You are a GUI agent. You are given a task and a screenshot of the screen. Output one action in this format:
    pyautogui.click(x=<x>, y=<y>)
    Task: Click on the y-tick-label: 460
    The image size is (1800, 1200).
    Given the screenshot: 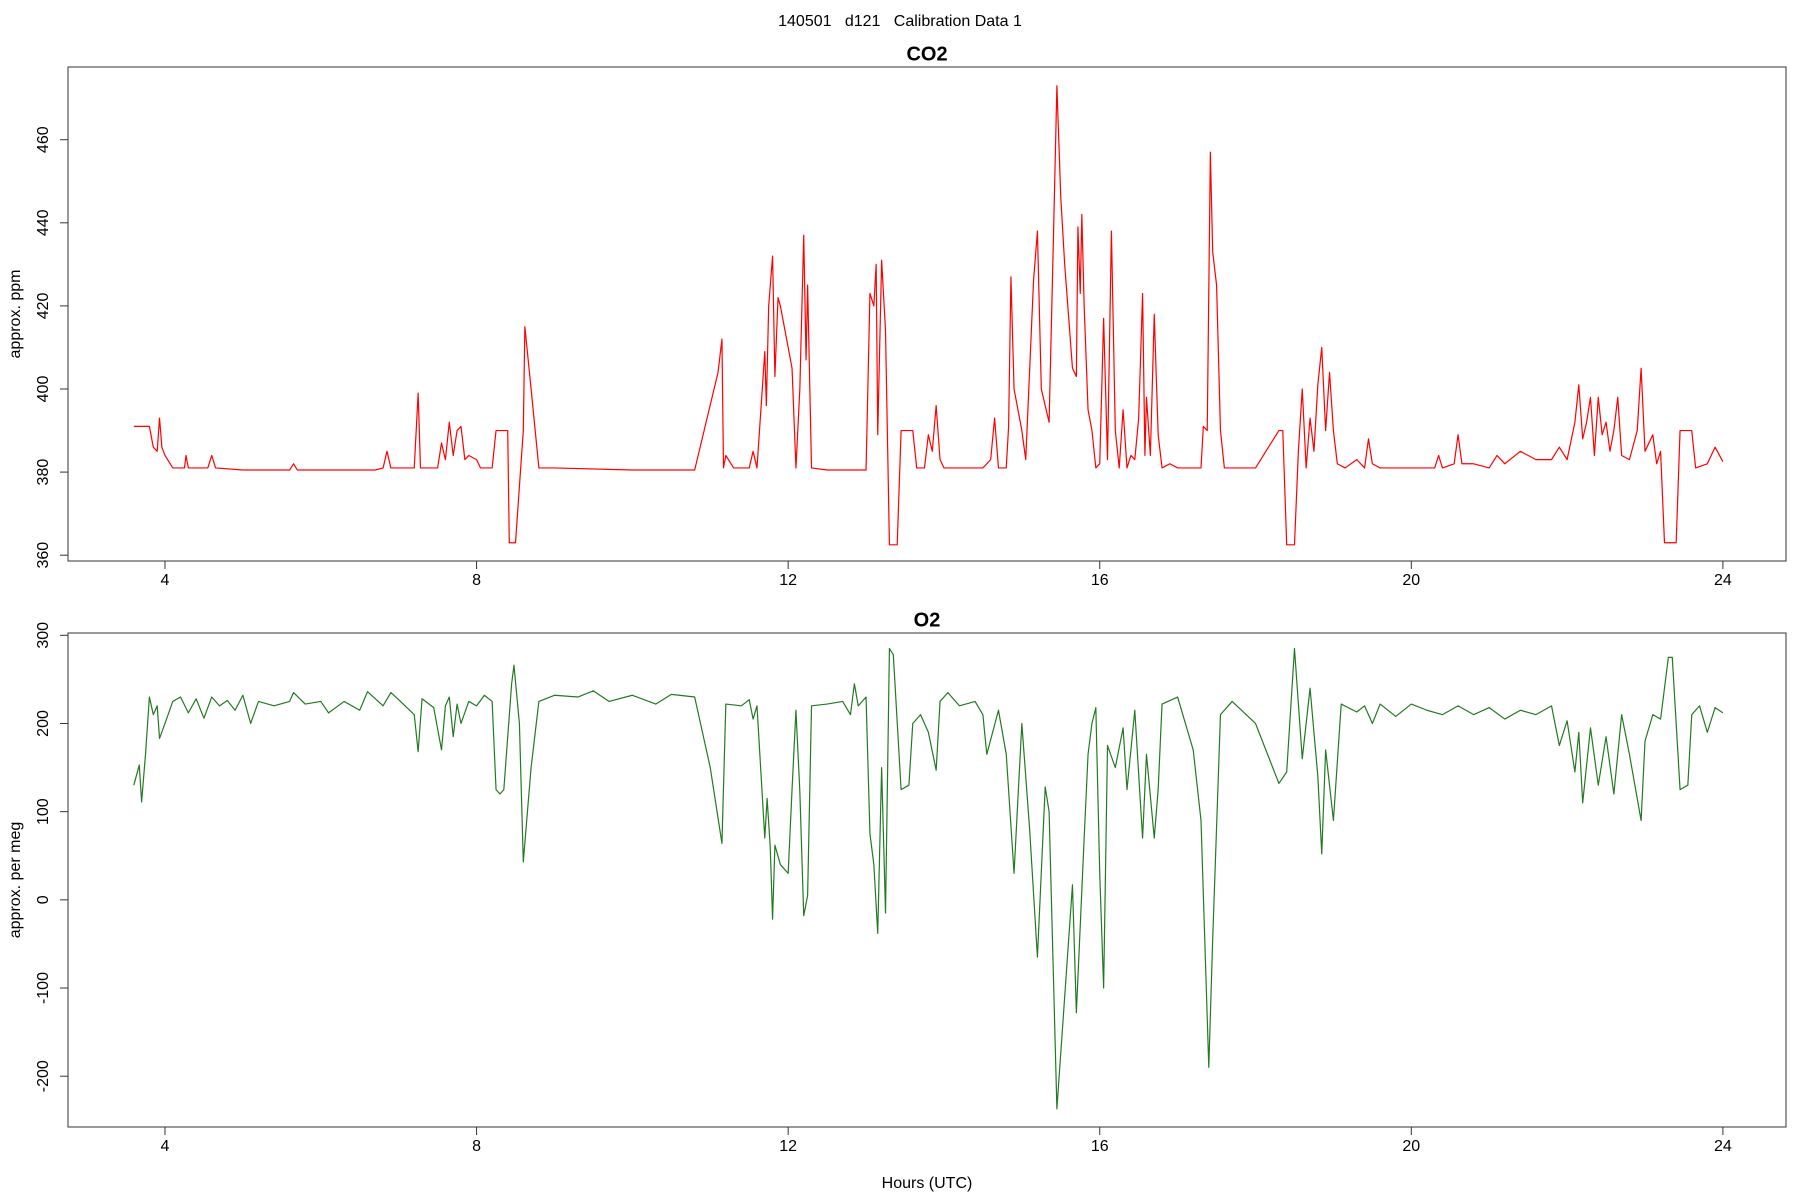 What is the action you would take?
    pyautogui.click(x=43, y=139)
    